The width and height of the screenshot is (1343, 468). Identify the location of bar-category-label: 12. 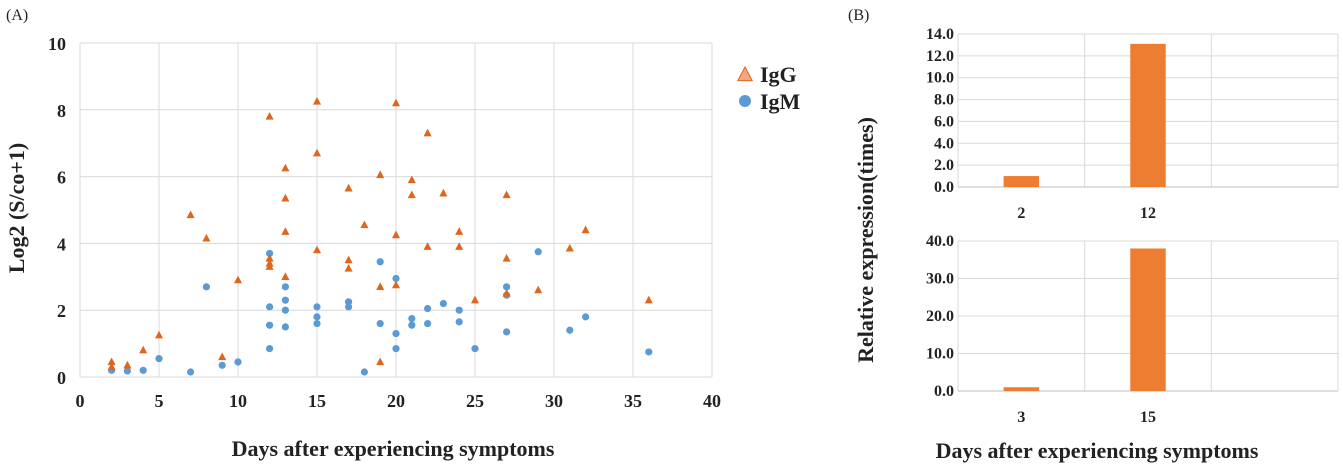
(1148, 213).